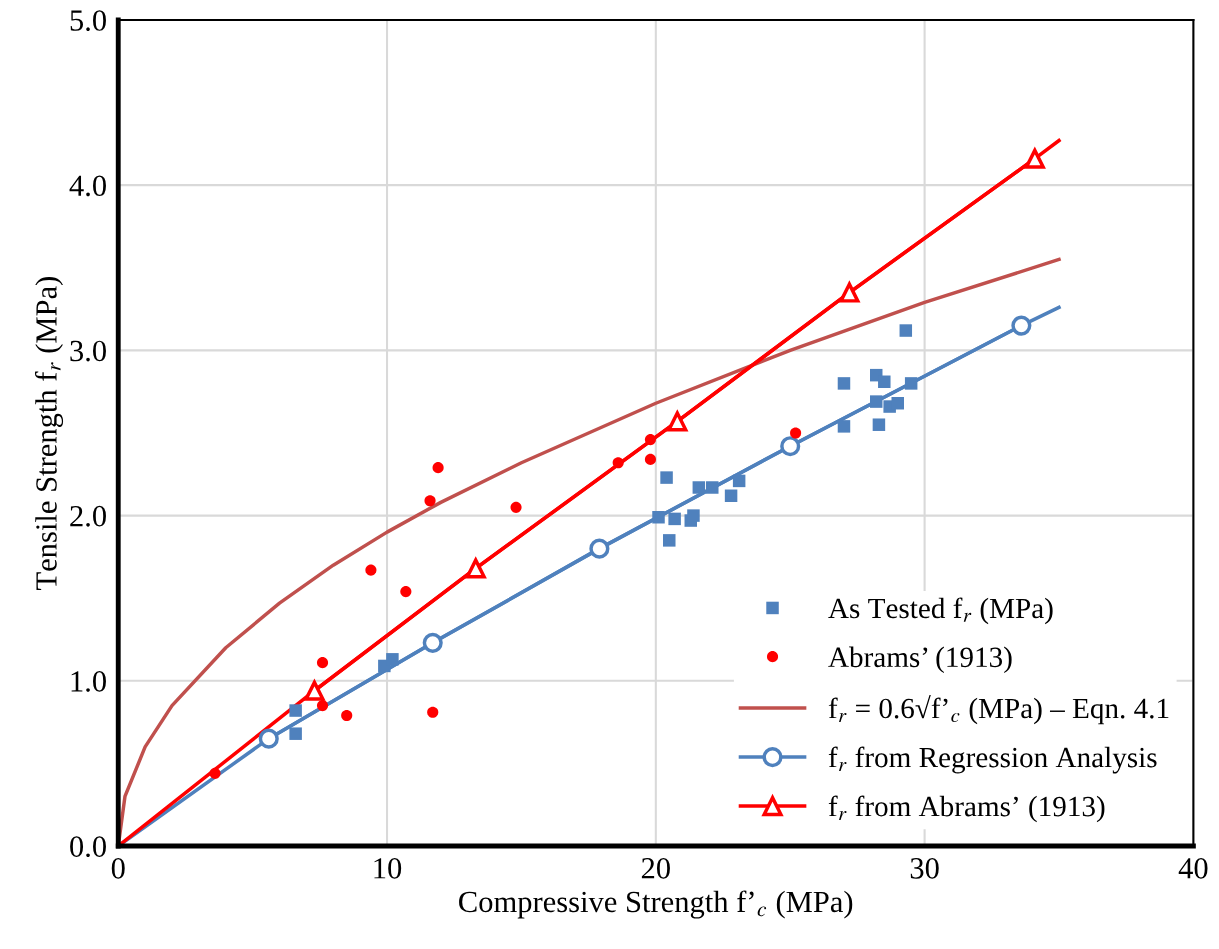 Image resolution: width=1219 pixels, height=949 pixels. What do you see at coordinates (966, 809) in the screenshot?
I see `legend-label: f$_{r}$ from Abrams’ (1913)` at bounding box center [966, 809].